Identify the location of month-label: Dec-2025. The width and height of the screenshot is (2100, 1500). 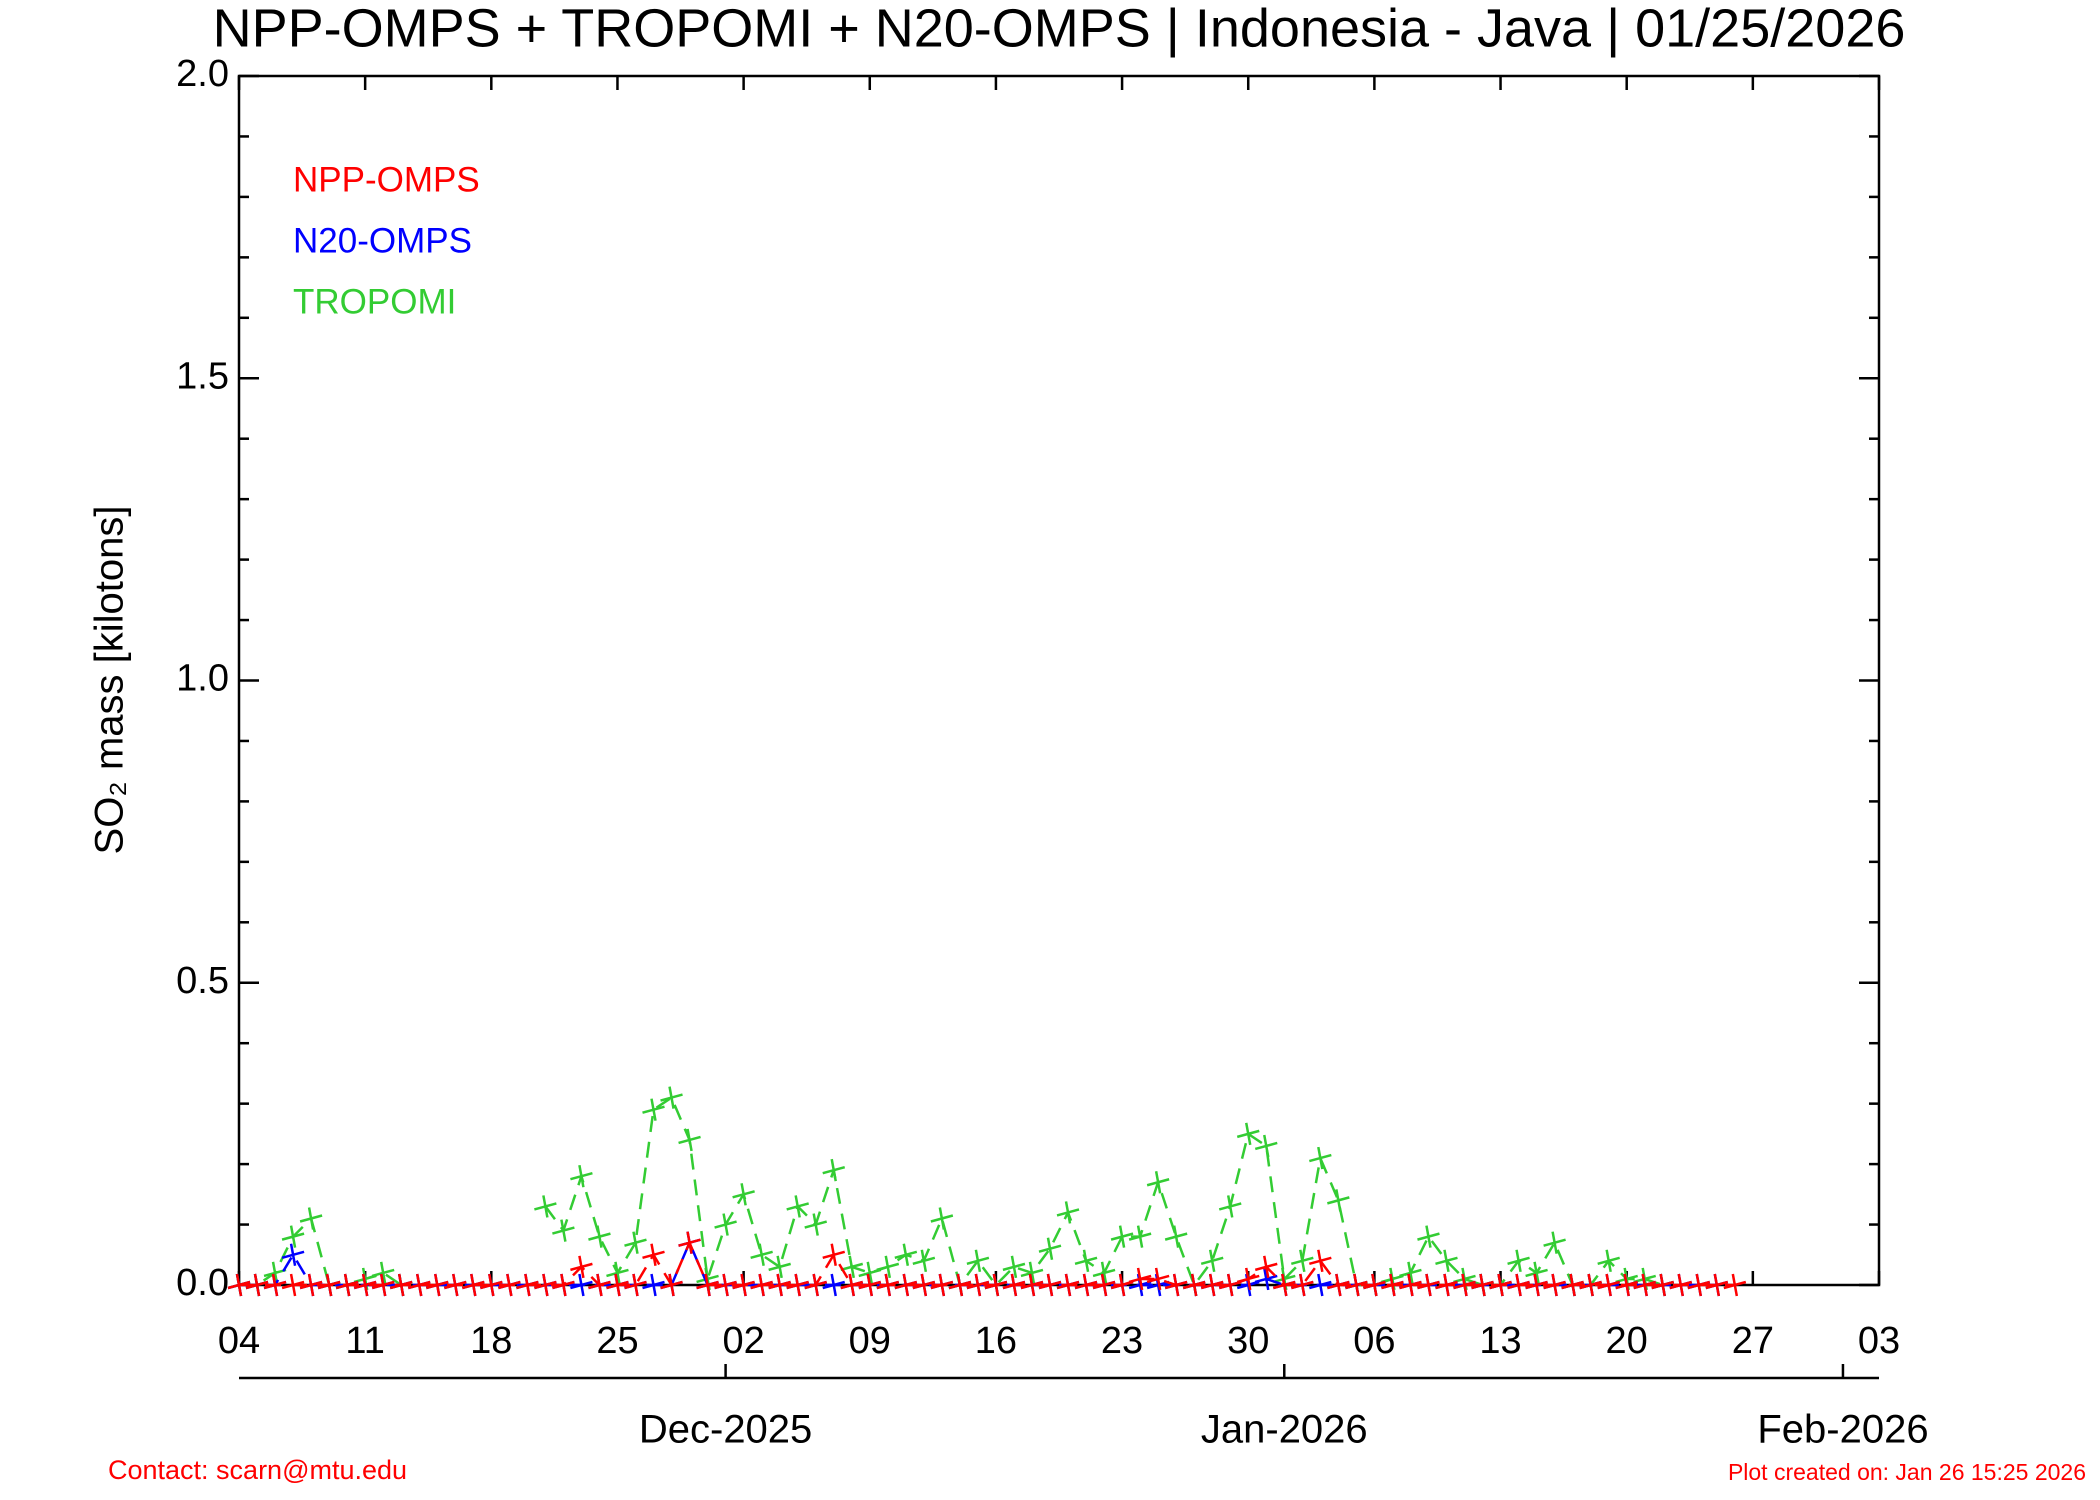
(725, 1430).